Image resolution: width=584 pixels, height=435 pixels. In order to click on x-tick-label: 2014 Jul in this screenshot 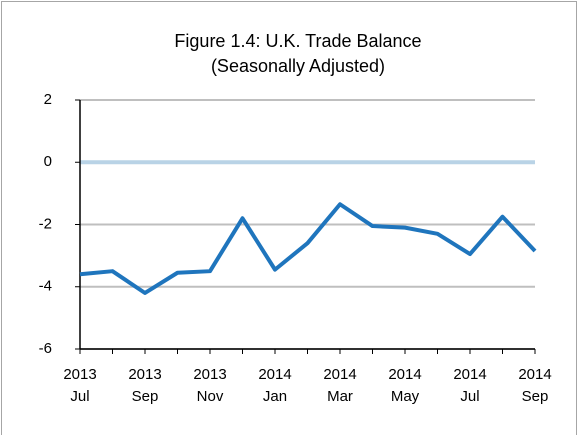, I will do `click(469, 385)`.